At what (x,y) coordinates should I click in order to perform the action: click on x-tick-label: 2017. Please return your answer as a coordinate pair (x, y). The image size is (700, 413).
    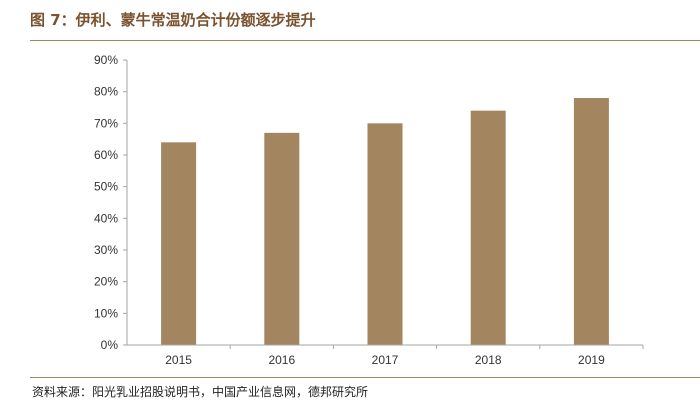
    Looking at the image, I should click on (385, 360).